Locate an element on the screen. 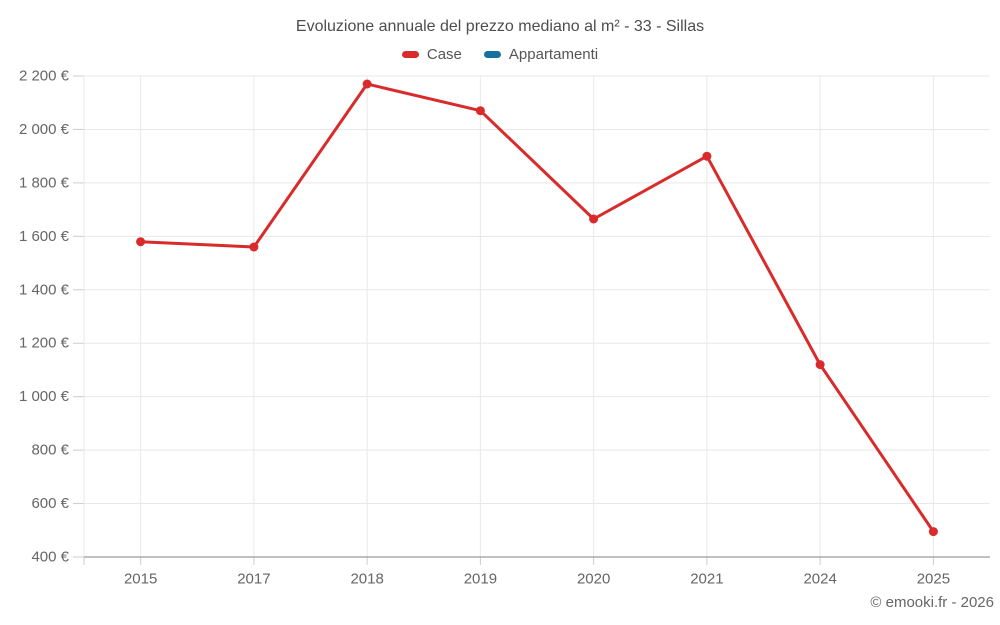  y-tick-label: 2 200 € is located at coordinates (44, 76).